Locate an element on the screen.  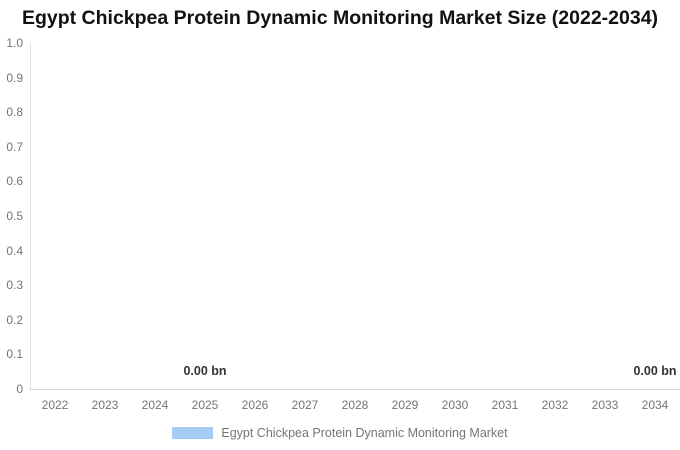
x-axis-tick-label: 2025 is located at coordinates (205, 405).